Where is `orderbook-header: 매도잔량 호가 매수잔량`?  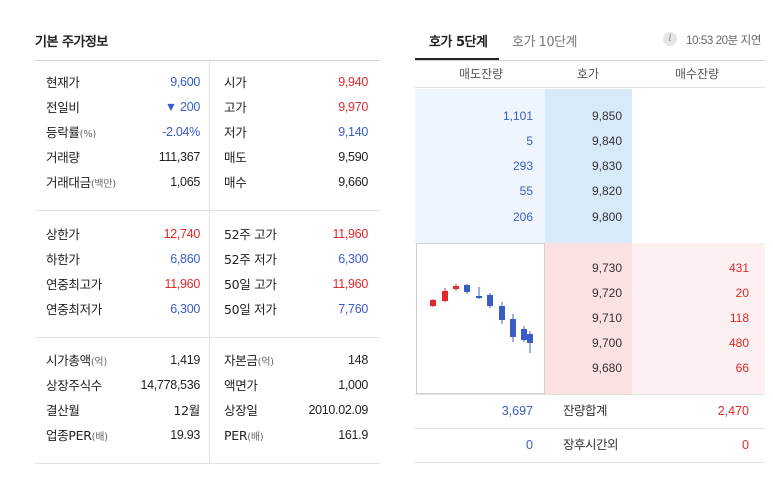
orderbook-header: 매도잔량 호가 매수잔량 is located at coordinates (590, 74).